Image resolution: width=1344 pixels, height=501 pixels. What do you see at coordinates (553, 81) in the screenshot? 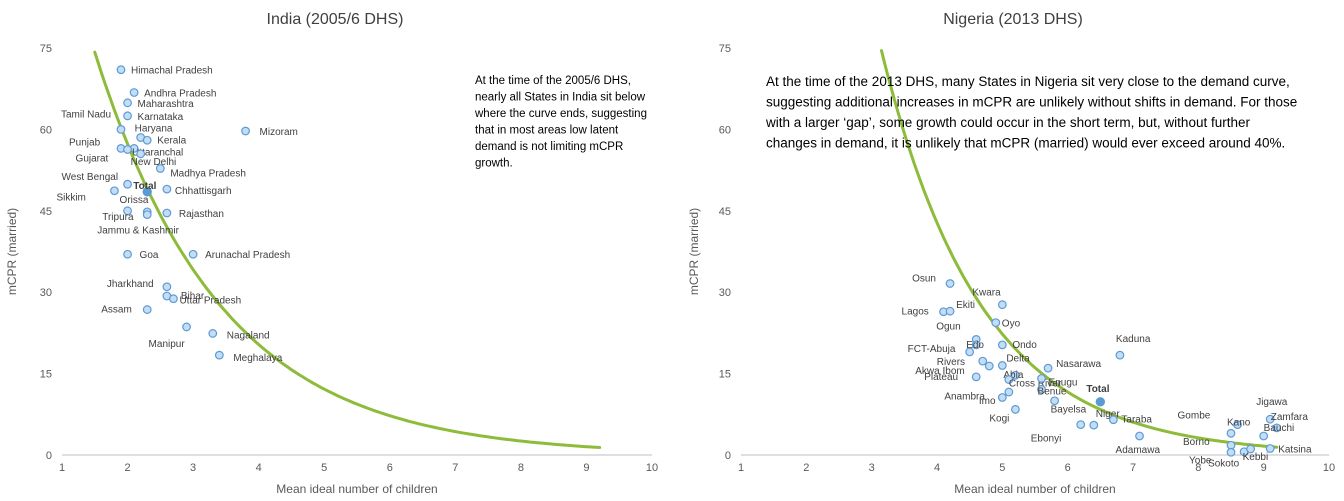
I see `annotation-line: At the time of the 2005/6 DHS,` at bounding box center [553, 81].